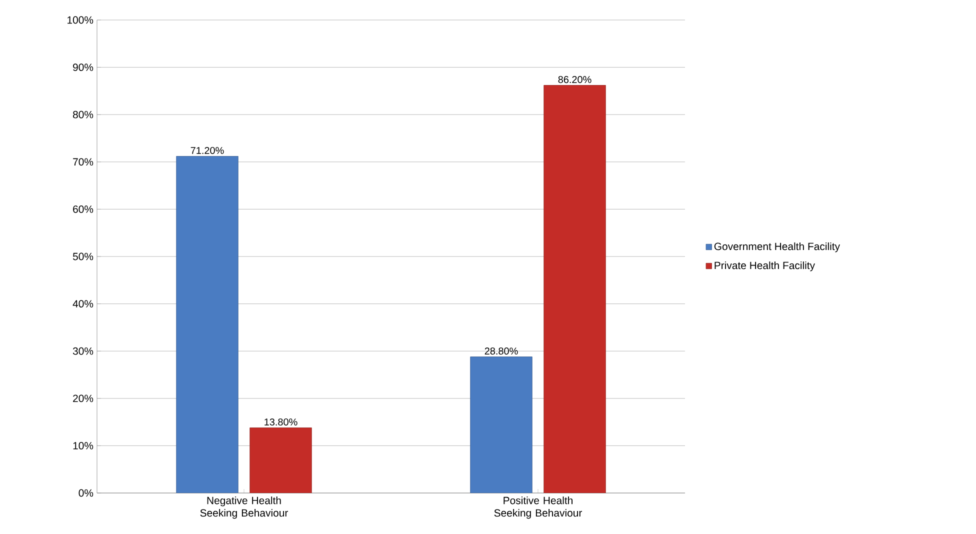  Describe the element at coordinates (83, 304) in the screenshot. I see `y-tick-label: 40%` at that location.